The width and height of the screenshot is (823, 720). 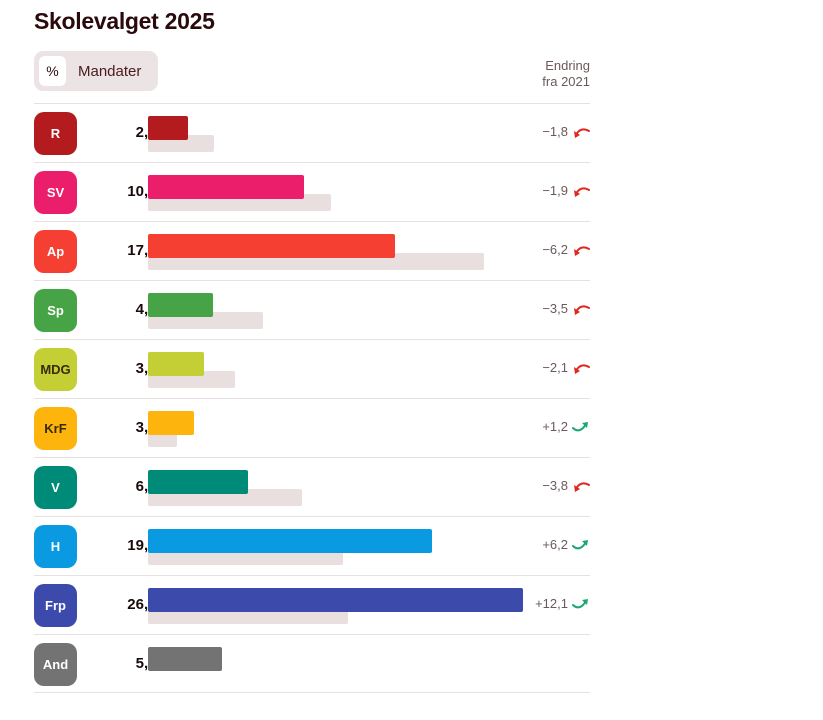 What do you see at coordinates (312, 309) in the screenshot?
I see `party-row-sp: Sp4,5 %−3,5` at bounding box center [312, 309].